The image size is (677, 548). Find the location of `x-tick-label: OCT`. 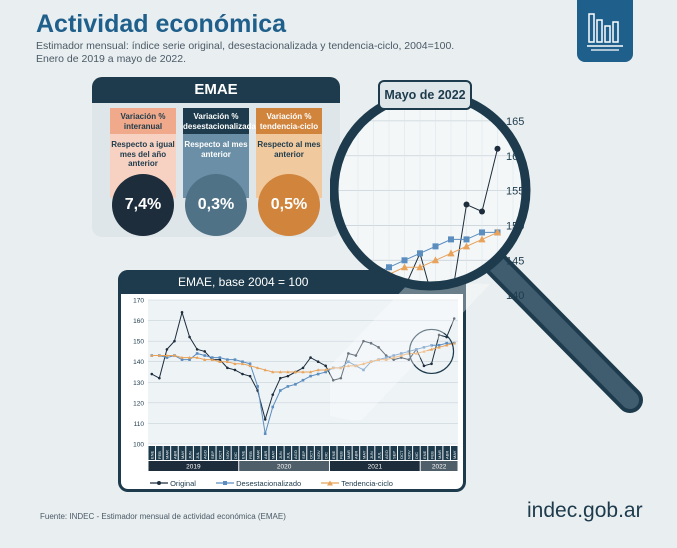

x-tick-label: OCT is located at coordinates (401, 454).